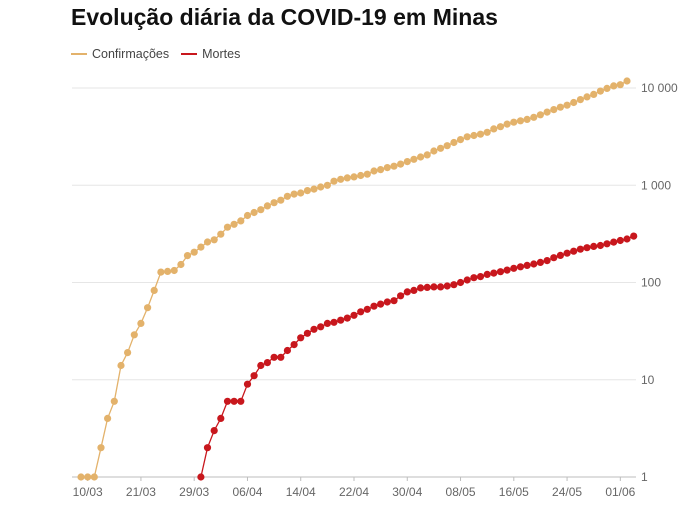  I want to click on x-tick-label: 24/05, so click(567, 492).